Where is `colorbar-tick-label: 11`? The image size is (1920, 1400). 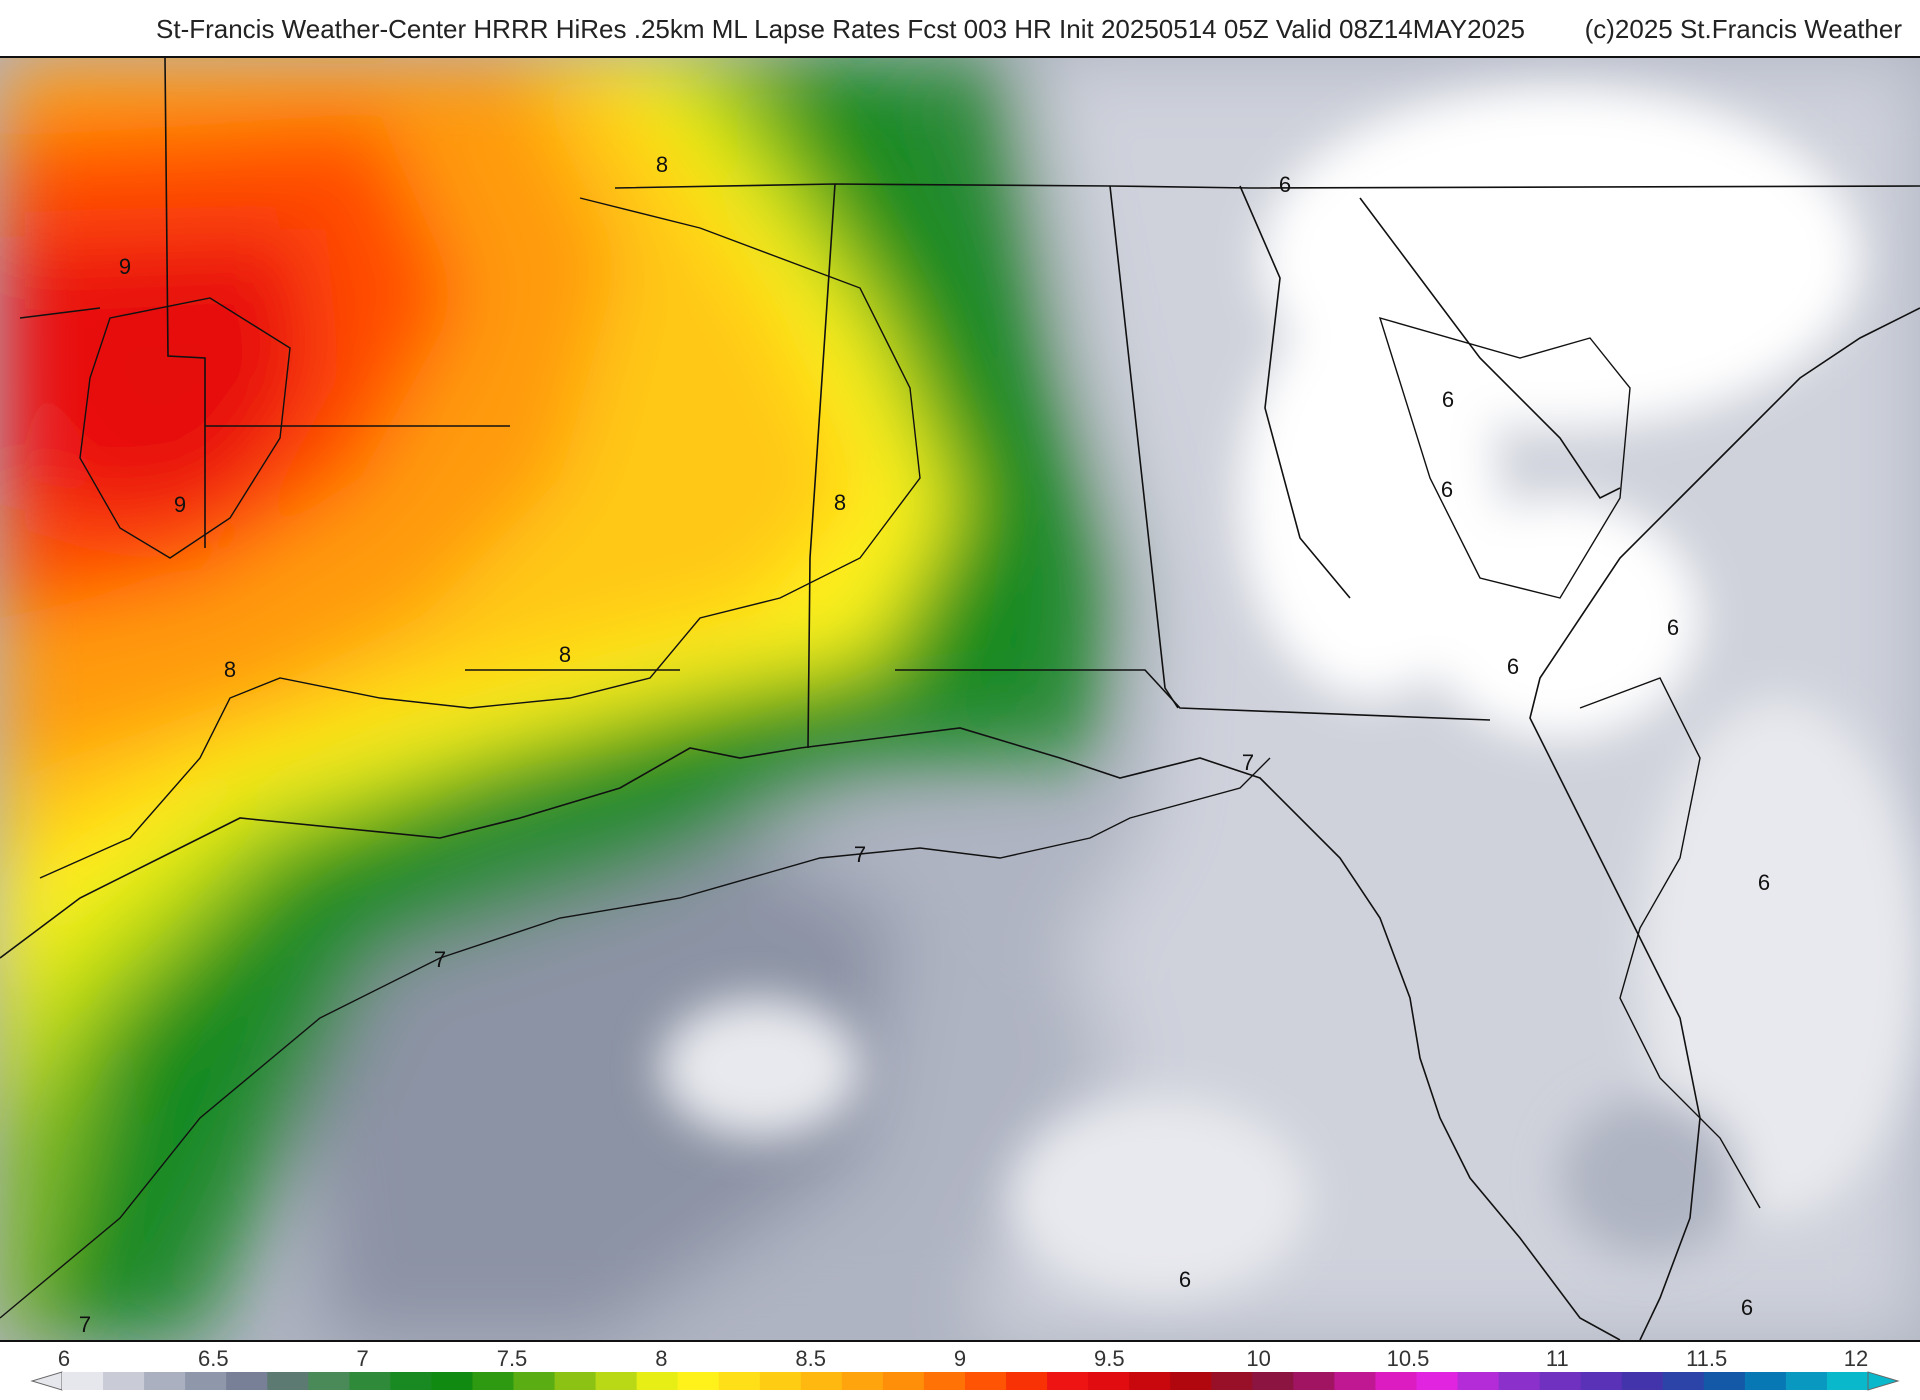
colorbar-tick-label: 11 is located at coordinates (1557, 1358).